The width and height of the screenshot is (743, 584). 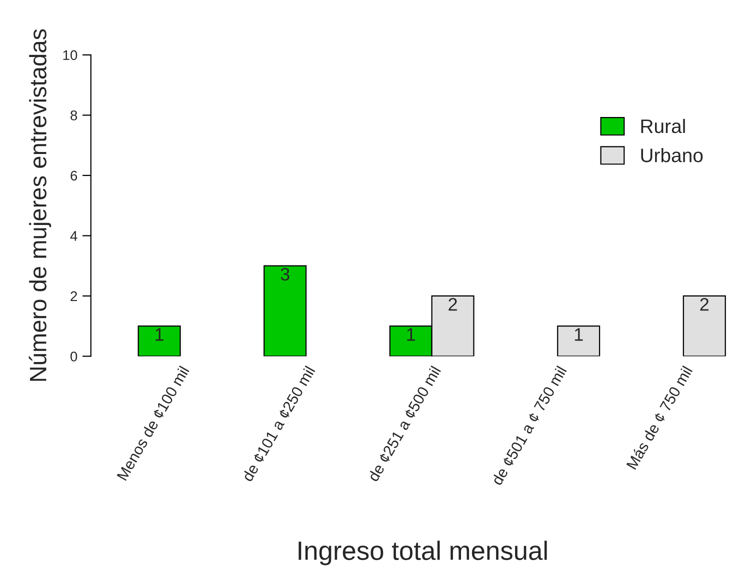 I want to click on legend-label: Urbano, so click(x=672, y=155).